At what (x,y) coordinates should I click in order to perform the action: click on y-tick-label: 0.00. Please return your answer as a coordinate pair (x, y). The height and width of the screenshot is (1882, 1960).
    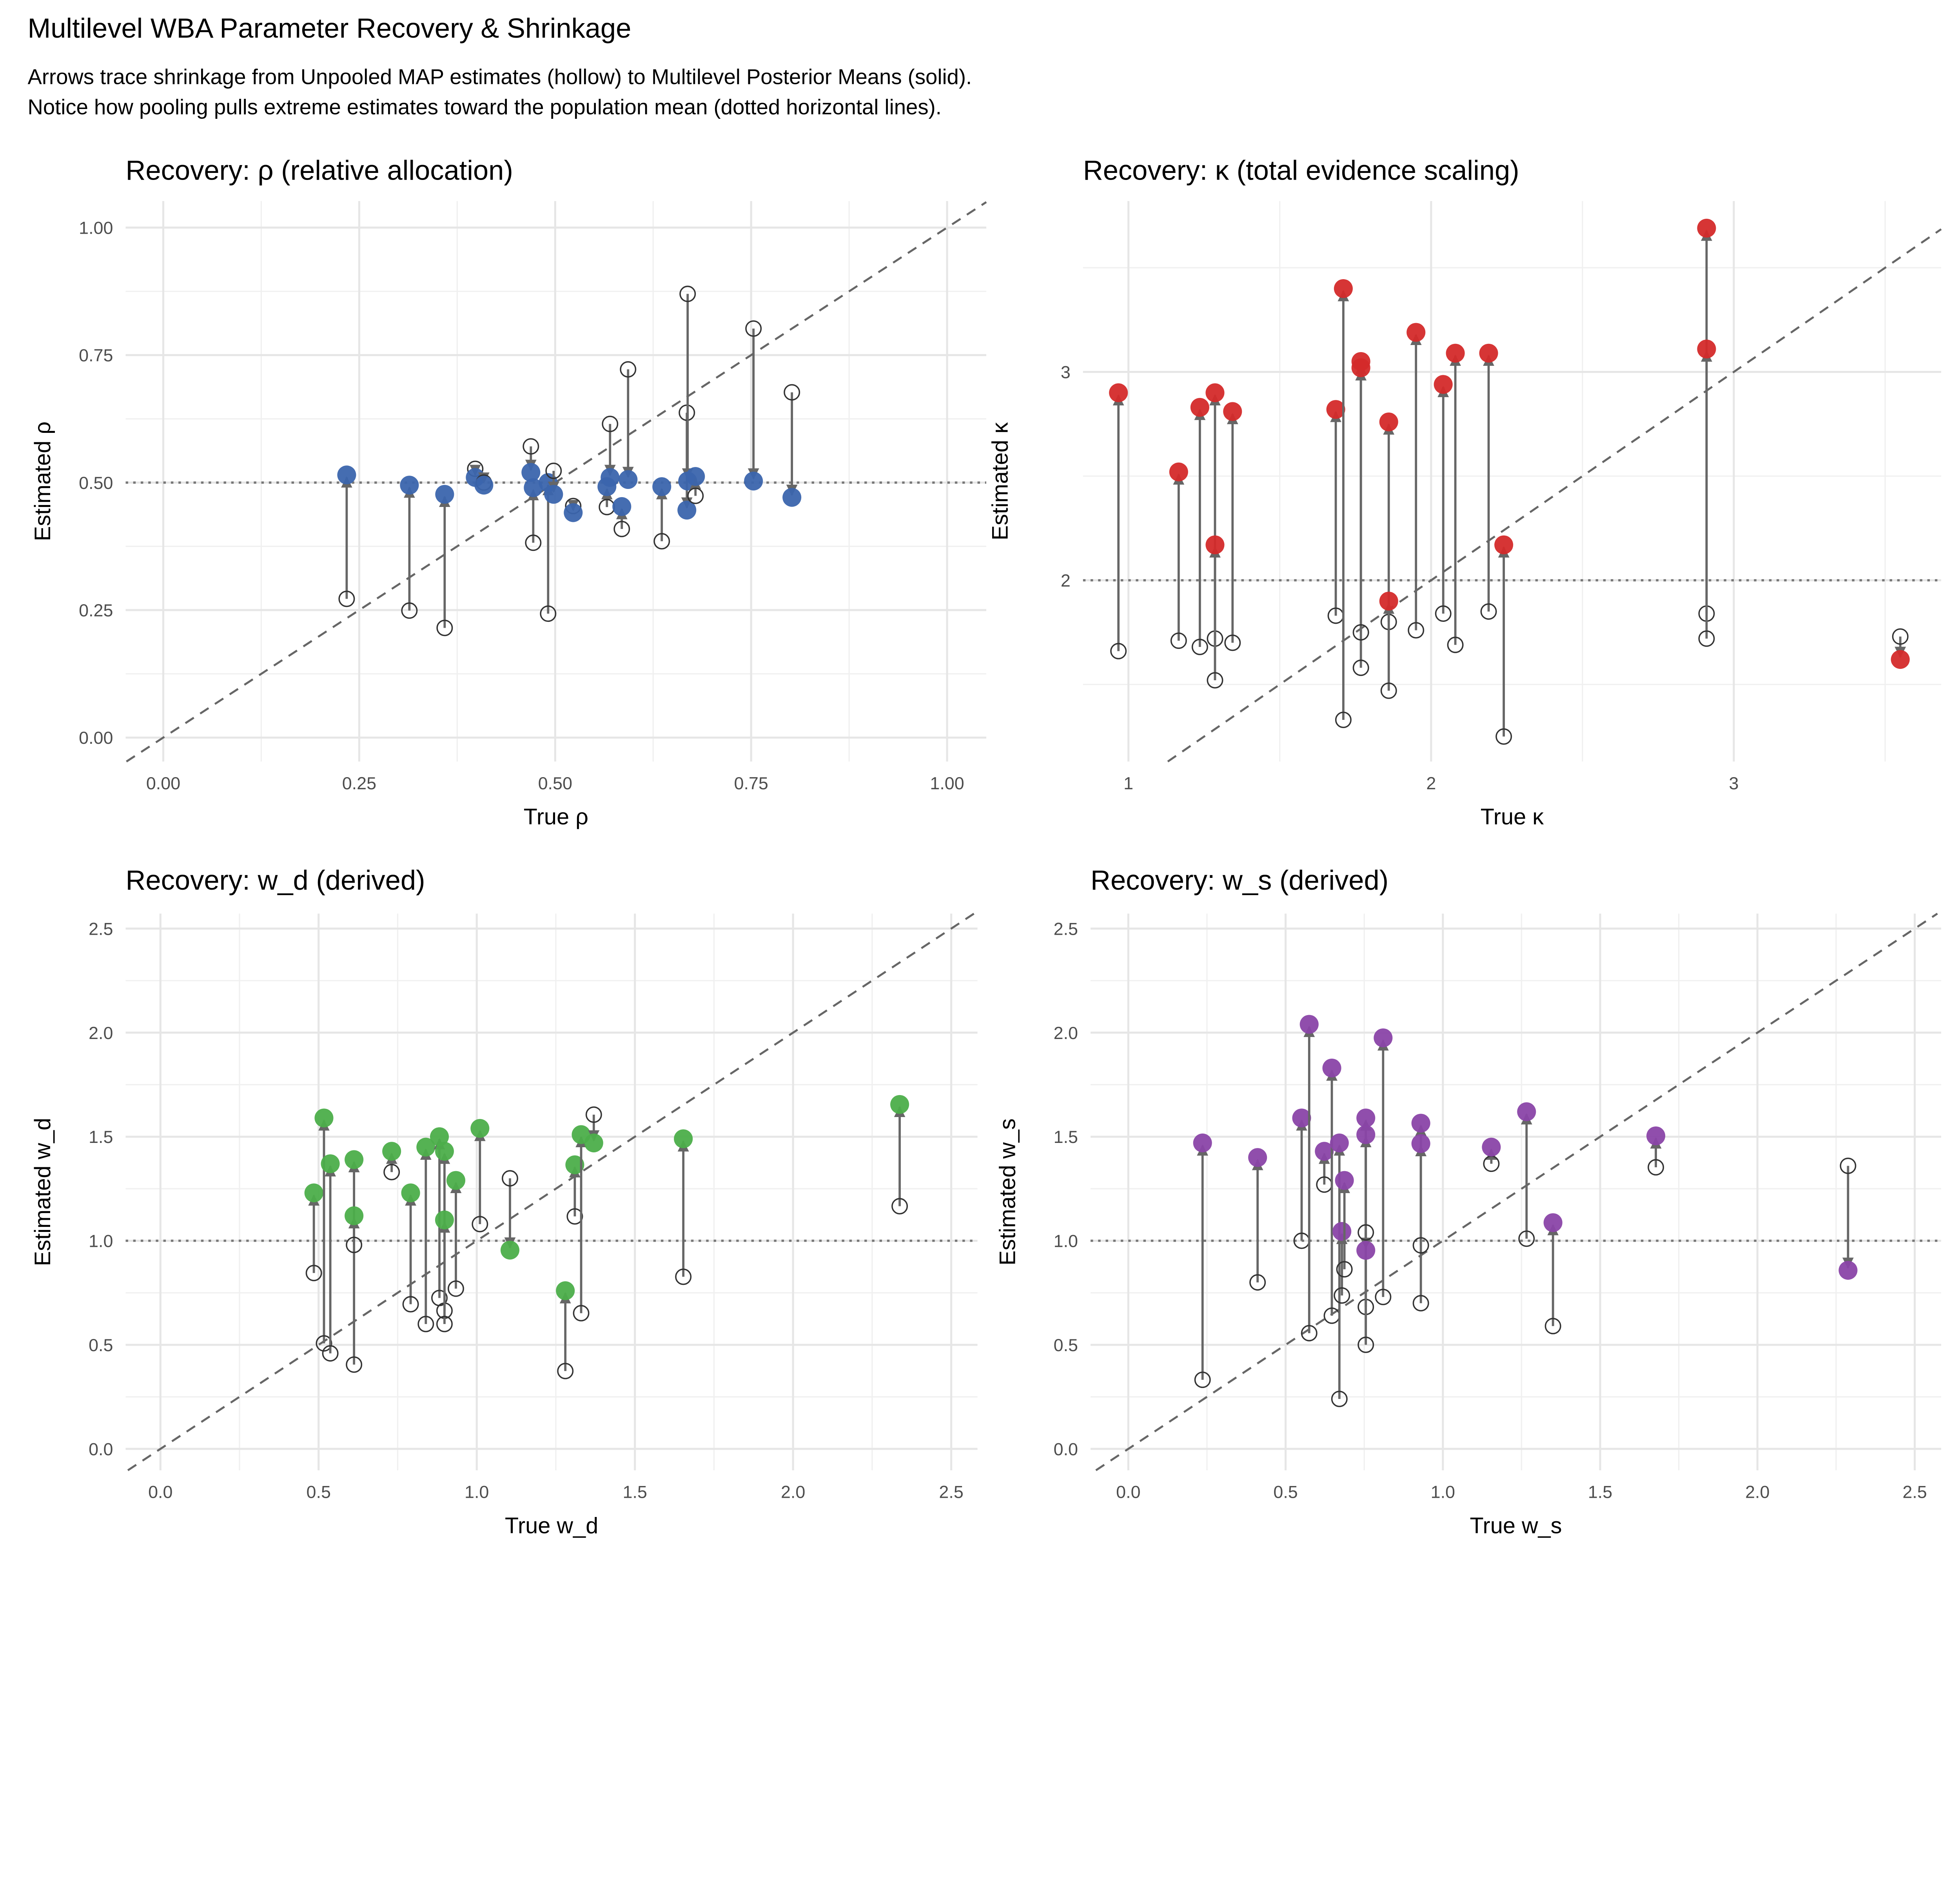
    Looking at the image, I should click on (96, 738).